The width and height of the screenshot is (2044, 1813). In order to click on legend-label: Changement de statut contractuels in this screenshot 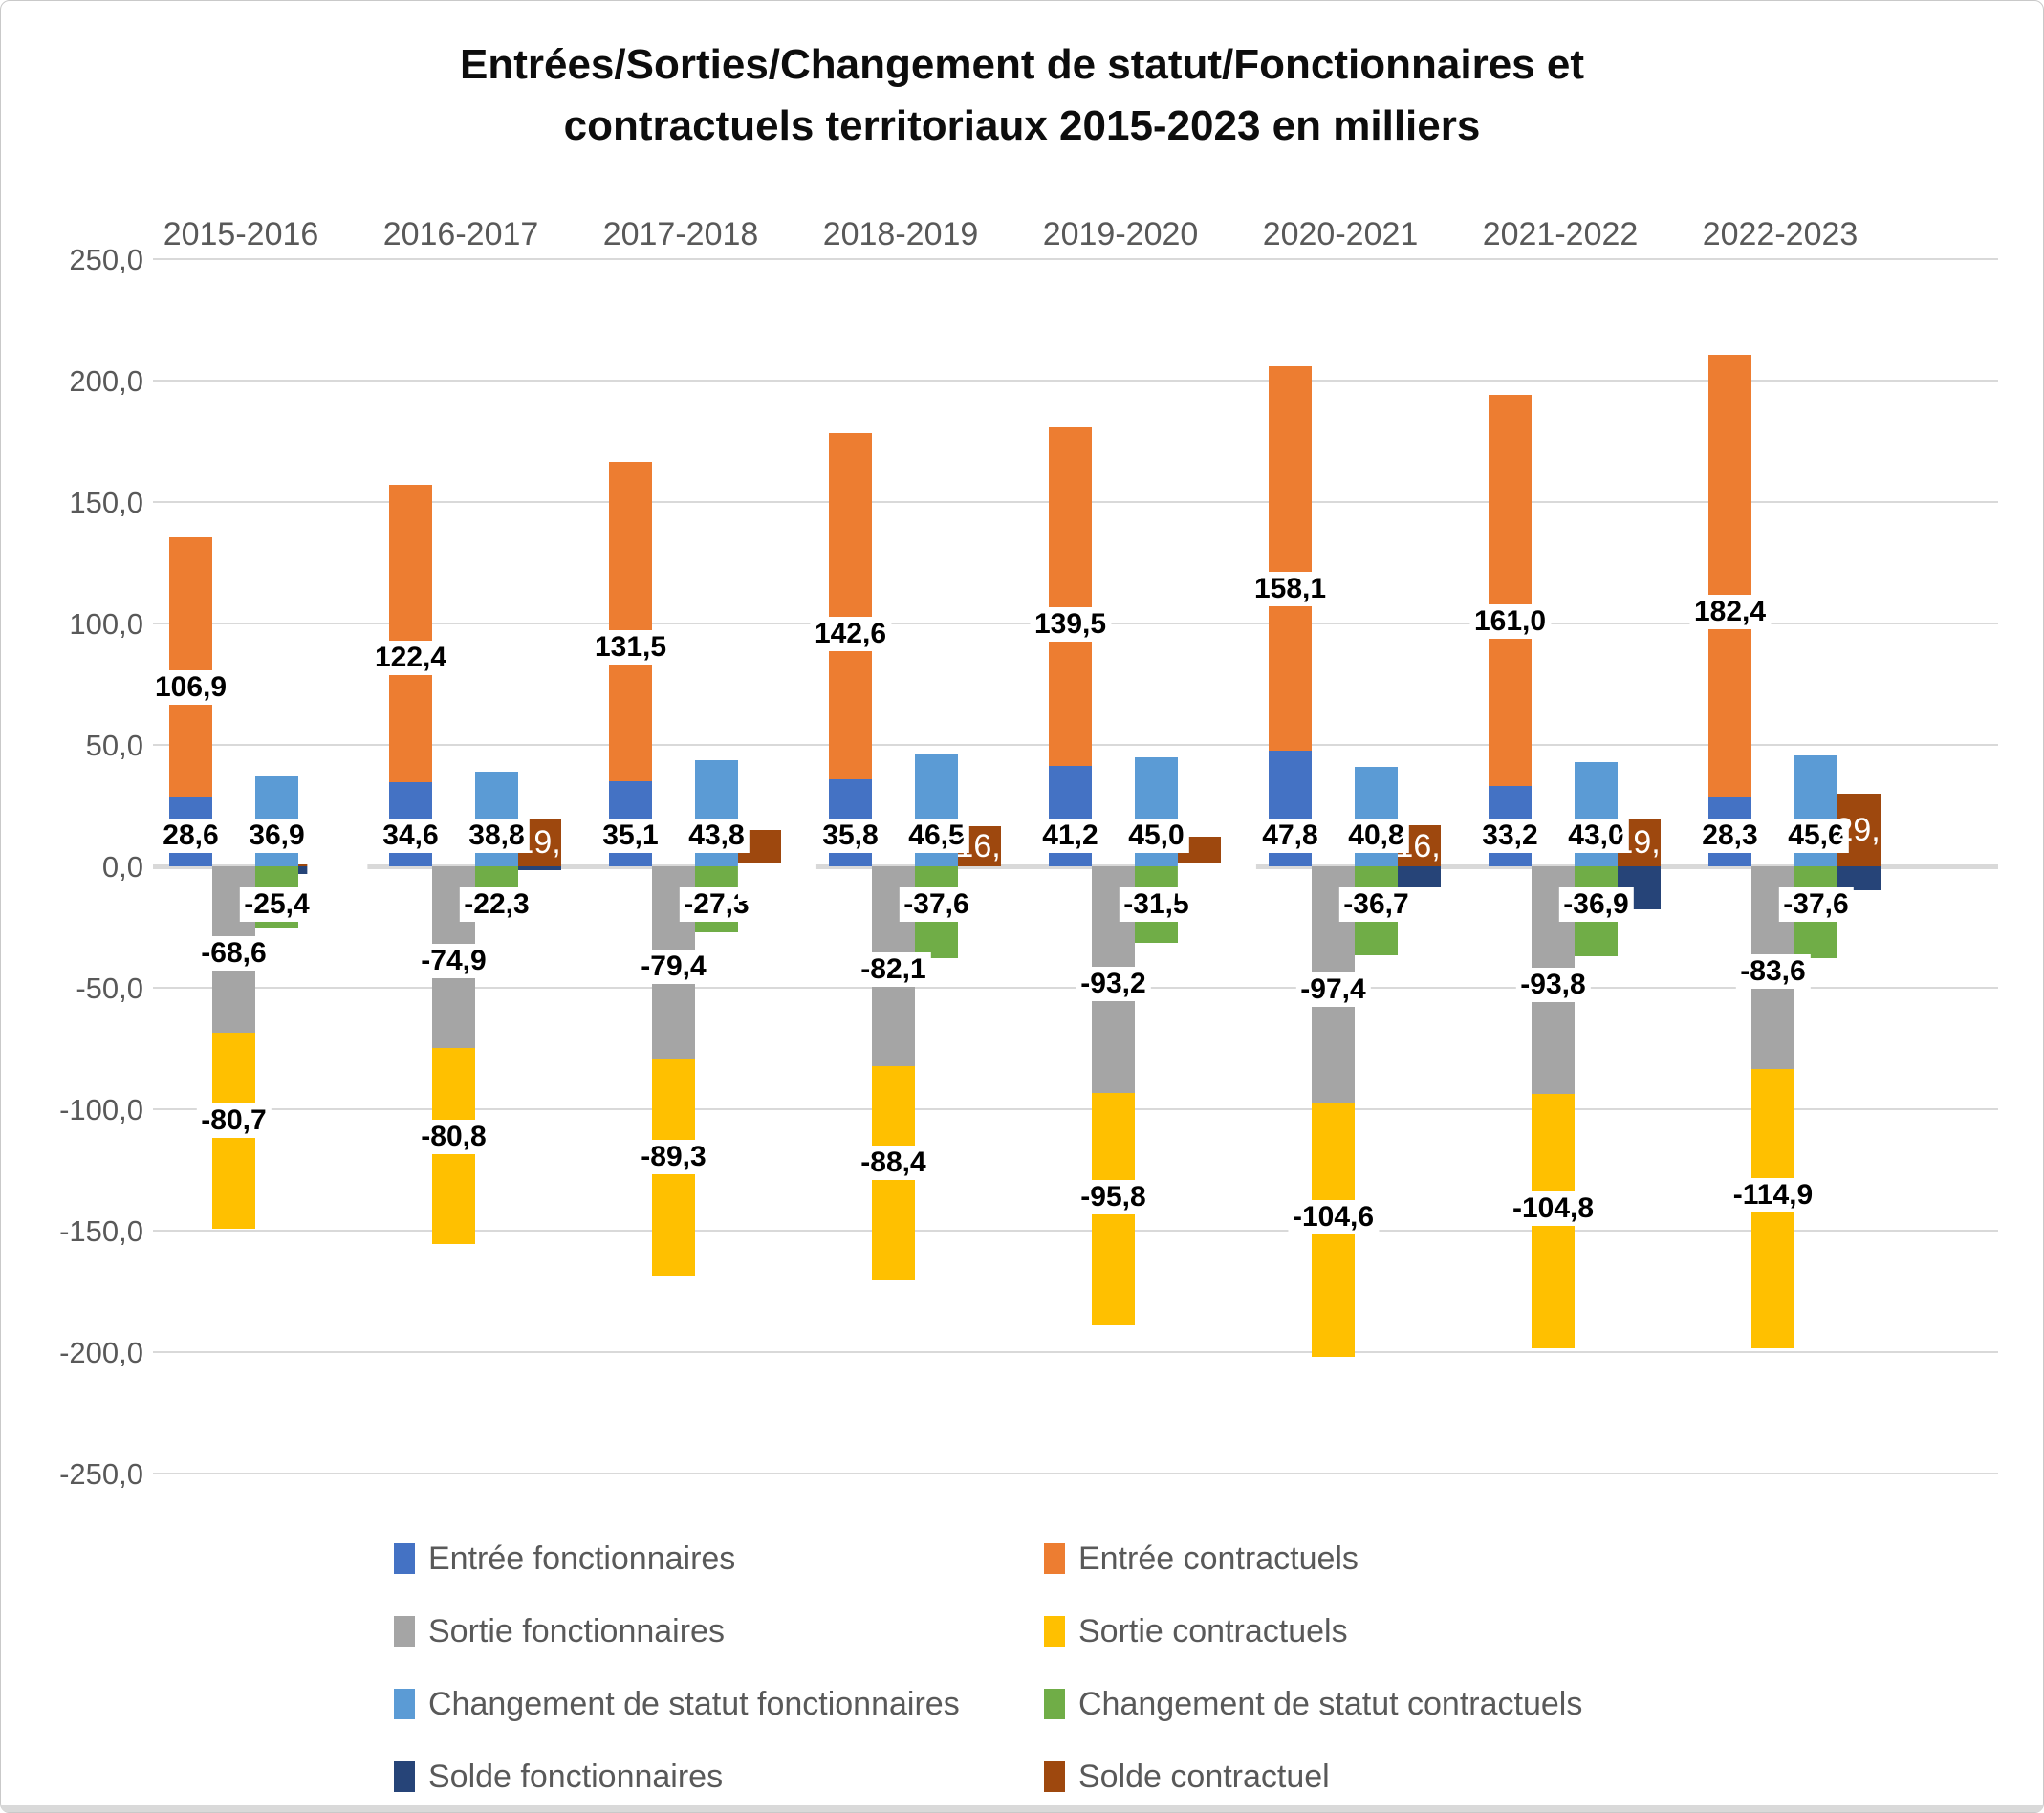, I will do `click(1330, 1704)`.